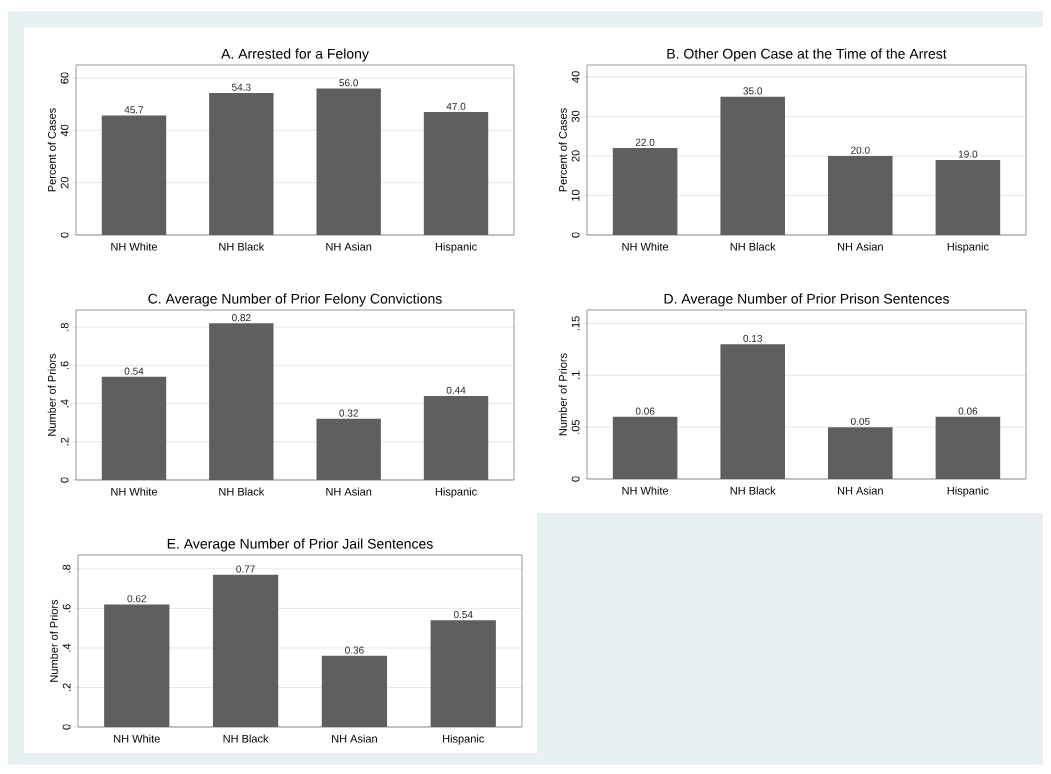 The height and width of the screenshot is (774, 1051). Describe the element at coordinates (64, 78) in the screenshot. I see `y-tick-label: 60` at that location.